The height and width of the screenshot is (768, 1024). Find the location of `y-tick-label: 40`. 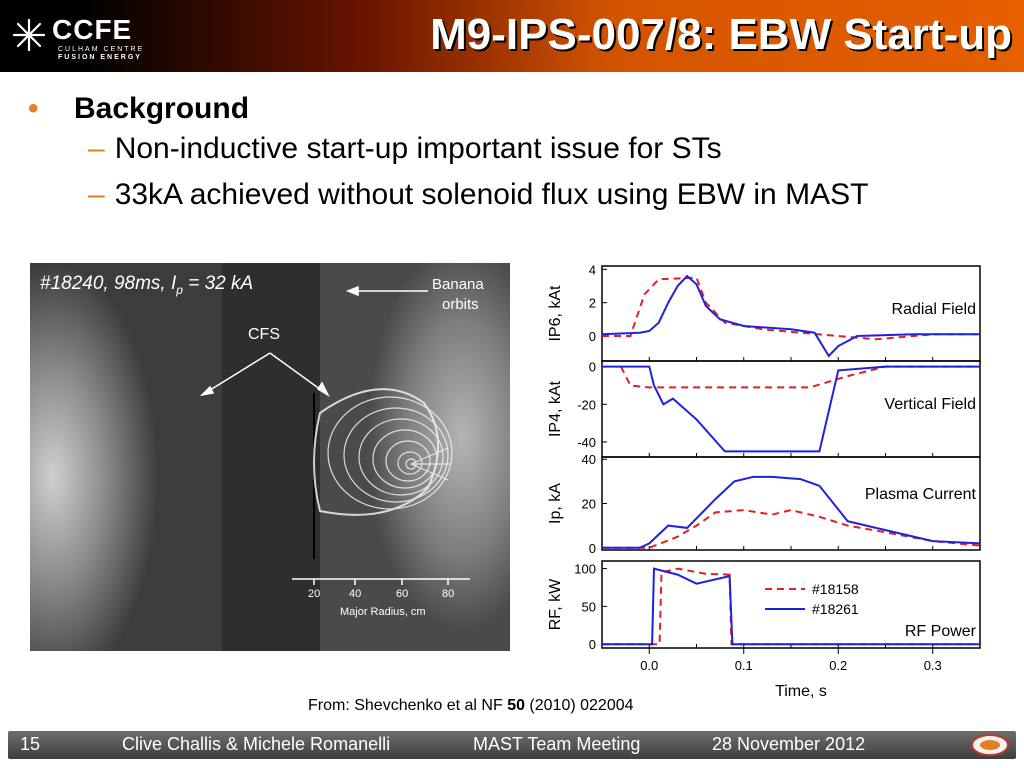

y-tick-label: 40 is located at coordinates (589, 459).